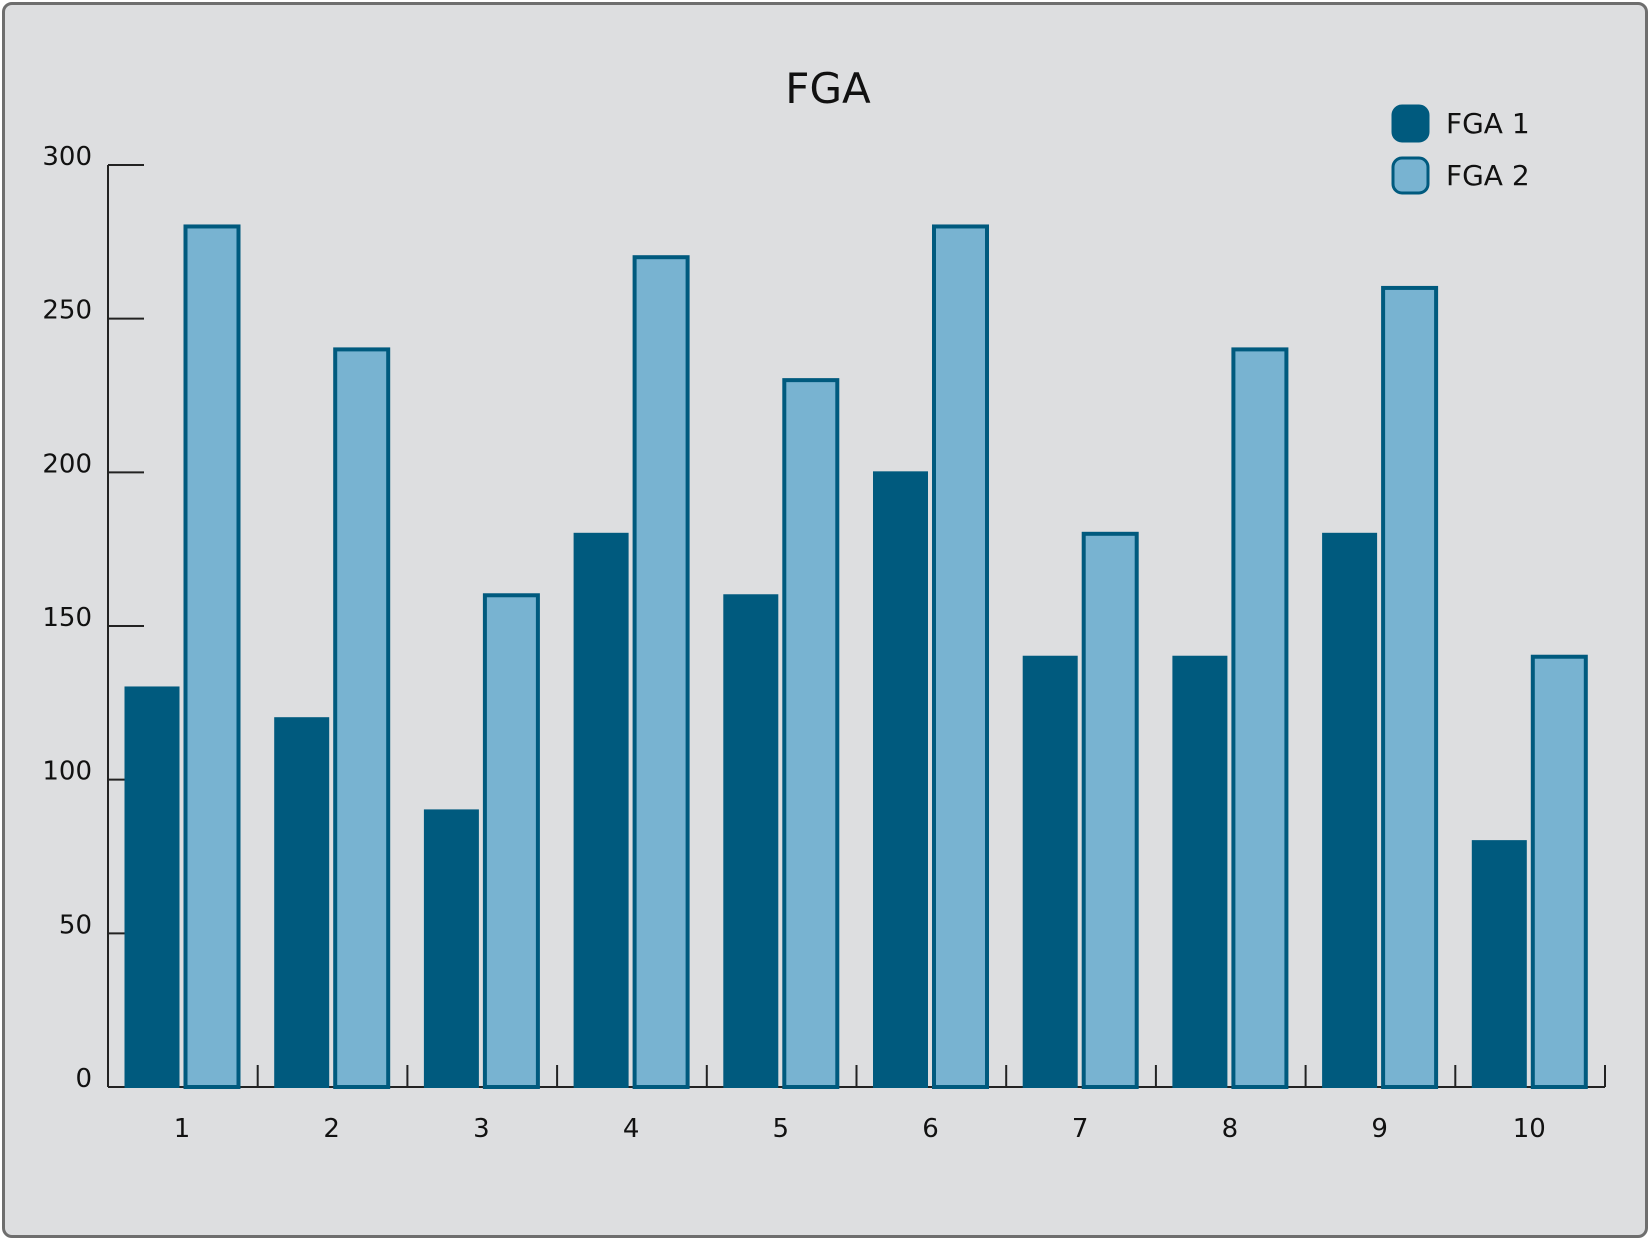 The image size is (1648, 1238). Describe the element at coordinates (67, 157) in the screenshot. I see `y-tick-label: 300` at that location.